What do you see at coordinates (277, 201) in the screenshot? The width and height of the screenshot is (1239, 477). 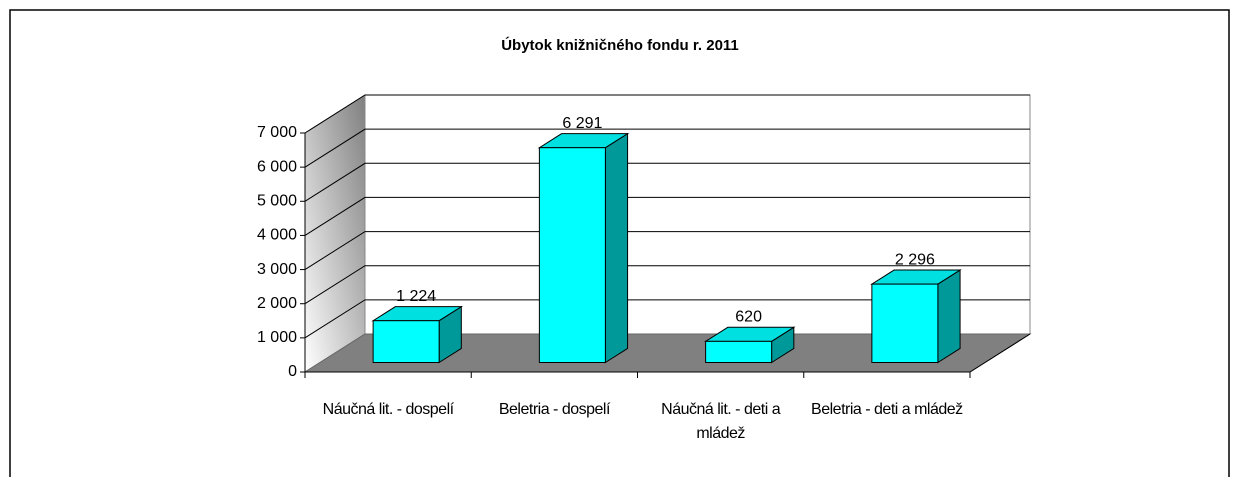 I see `y-tick-label: 5 000` at bounding box center [277, 201].